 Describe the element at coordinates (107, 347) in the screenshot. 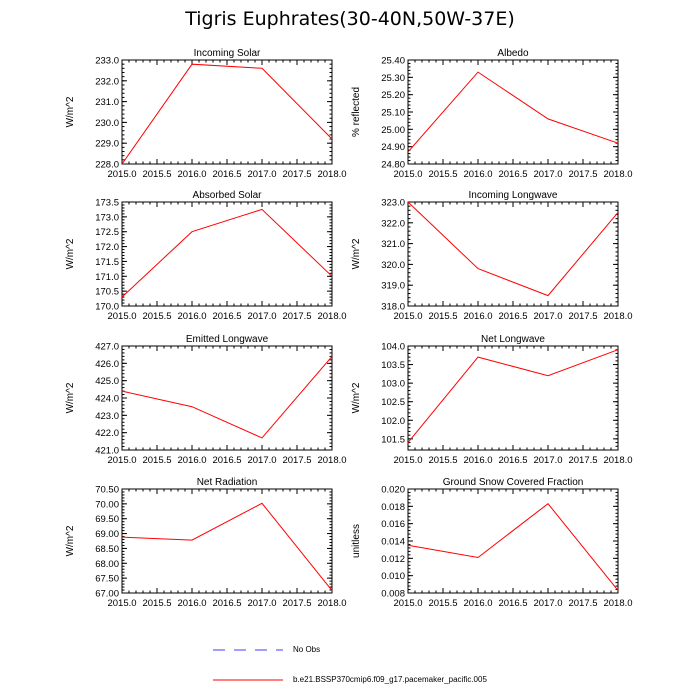

I see `y-tick-label: 427.0` at that location.